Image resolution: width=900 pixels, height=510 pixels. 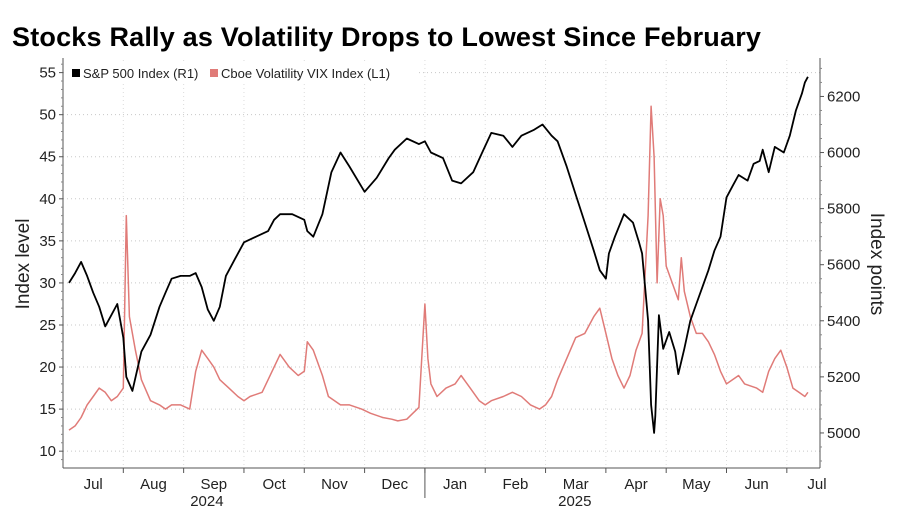 I want to click on x-tick-label: Mar, so click(x=576, y=484).